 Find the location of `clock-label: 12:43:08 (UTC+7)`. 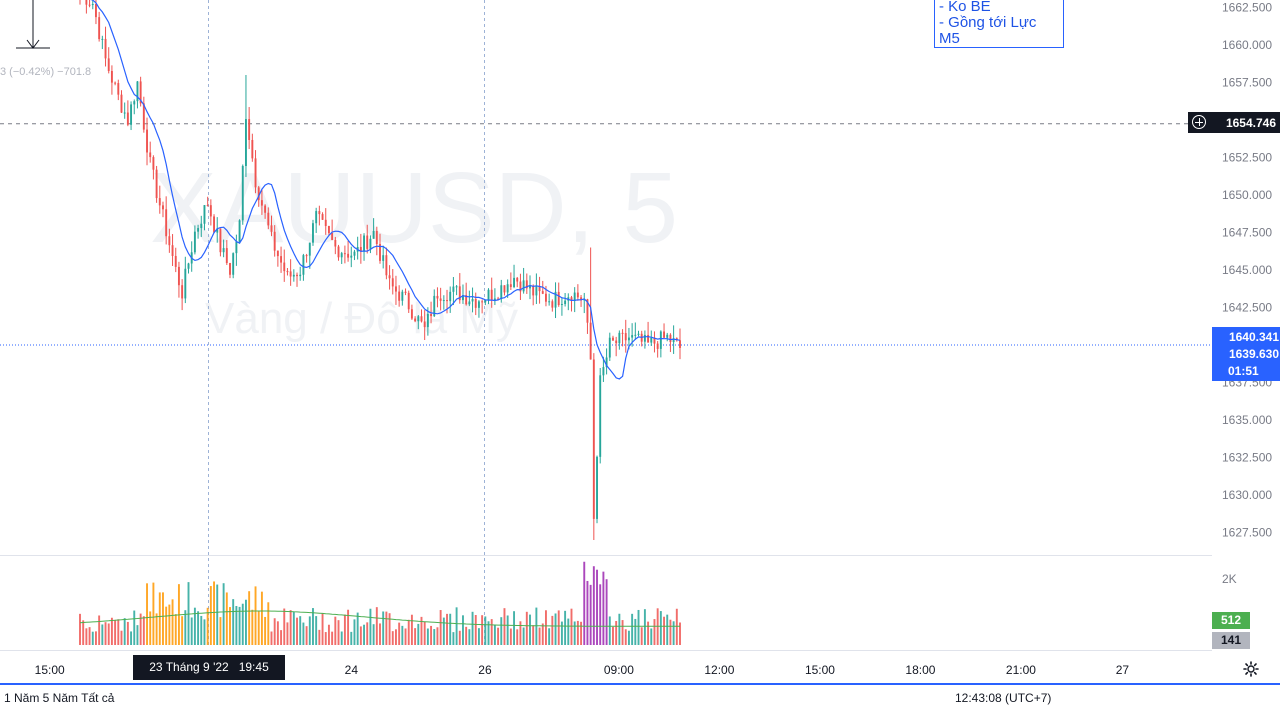

clock-label: 12:43:08 (UTC+7) is located at coordinates (1003, 698).